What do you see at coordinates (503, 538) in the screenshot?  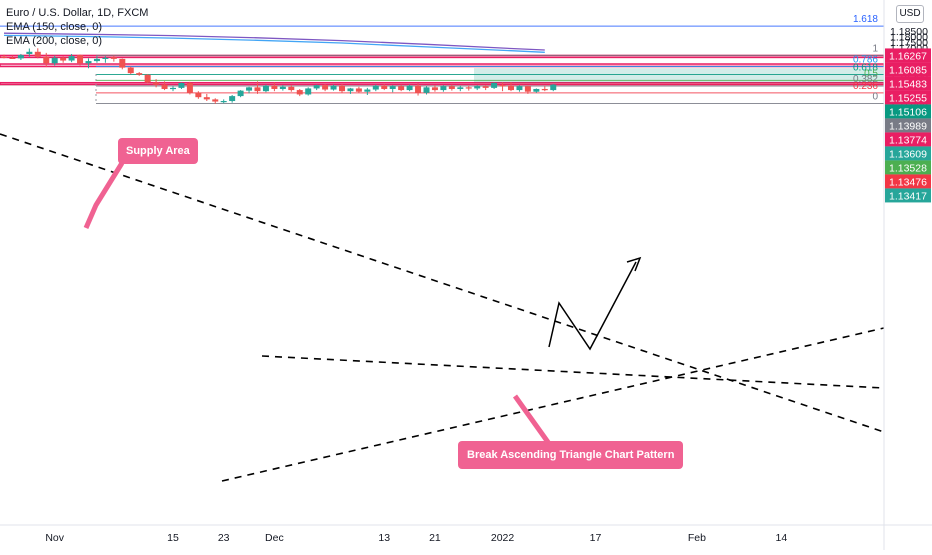 I see `time-tick-6: 2022` at bounding box center [503, 538].